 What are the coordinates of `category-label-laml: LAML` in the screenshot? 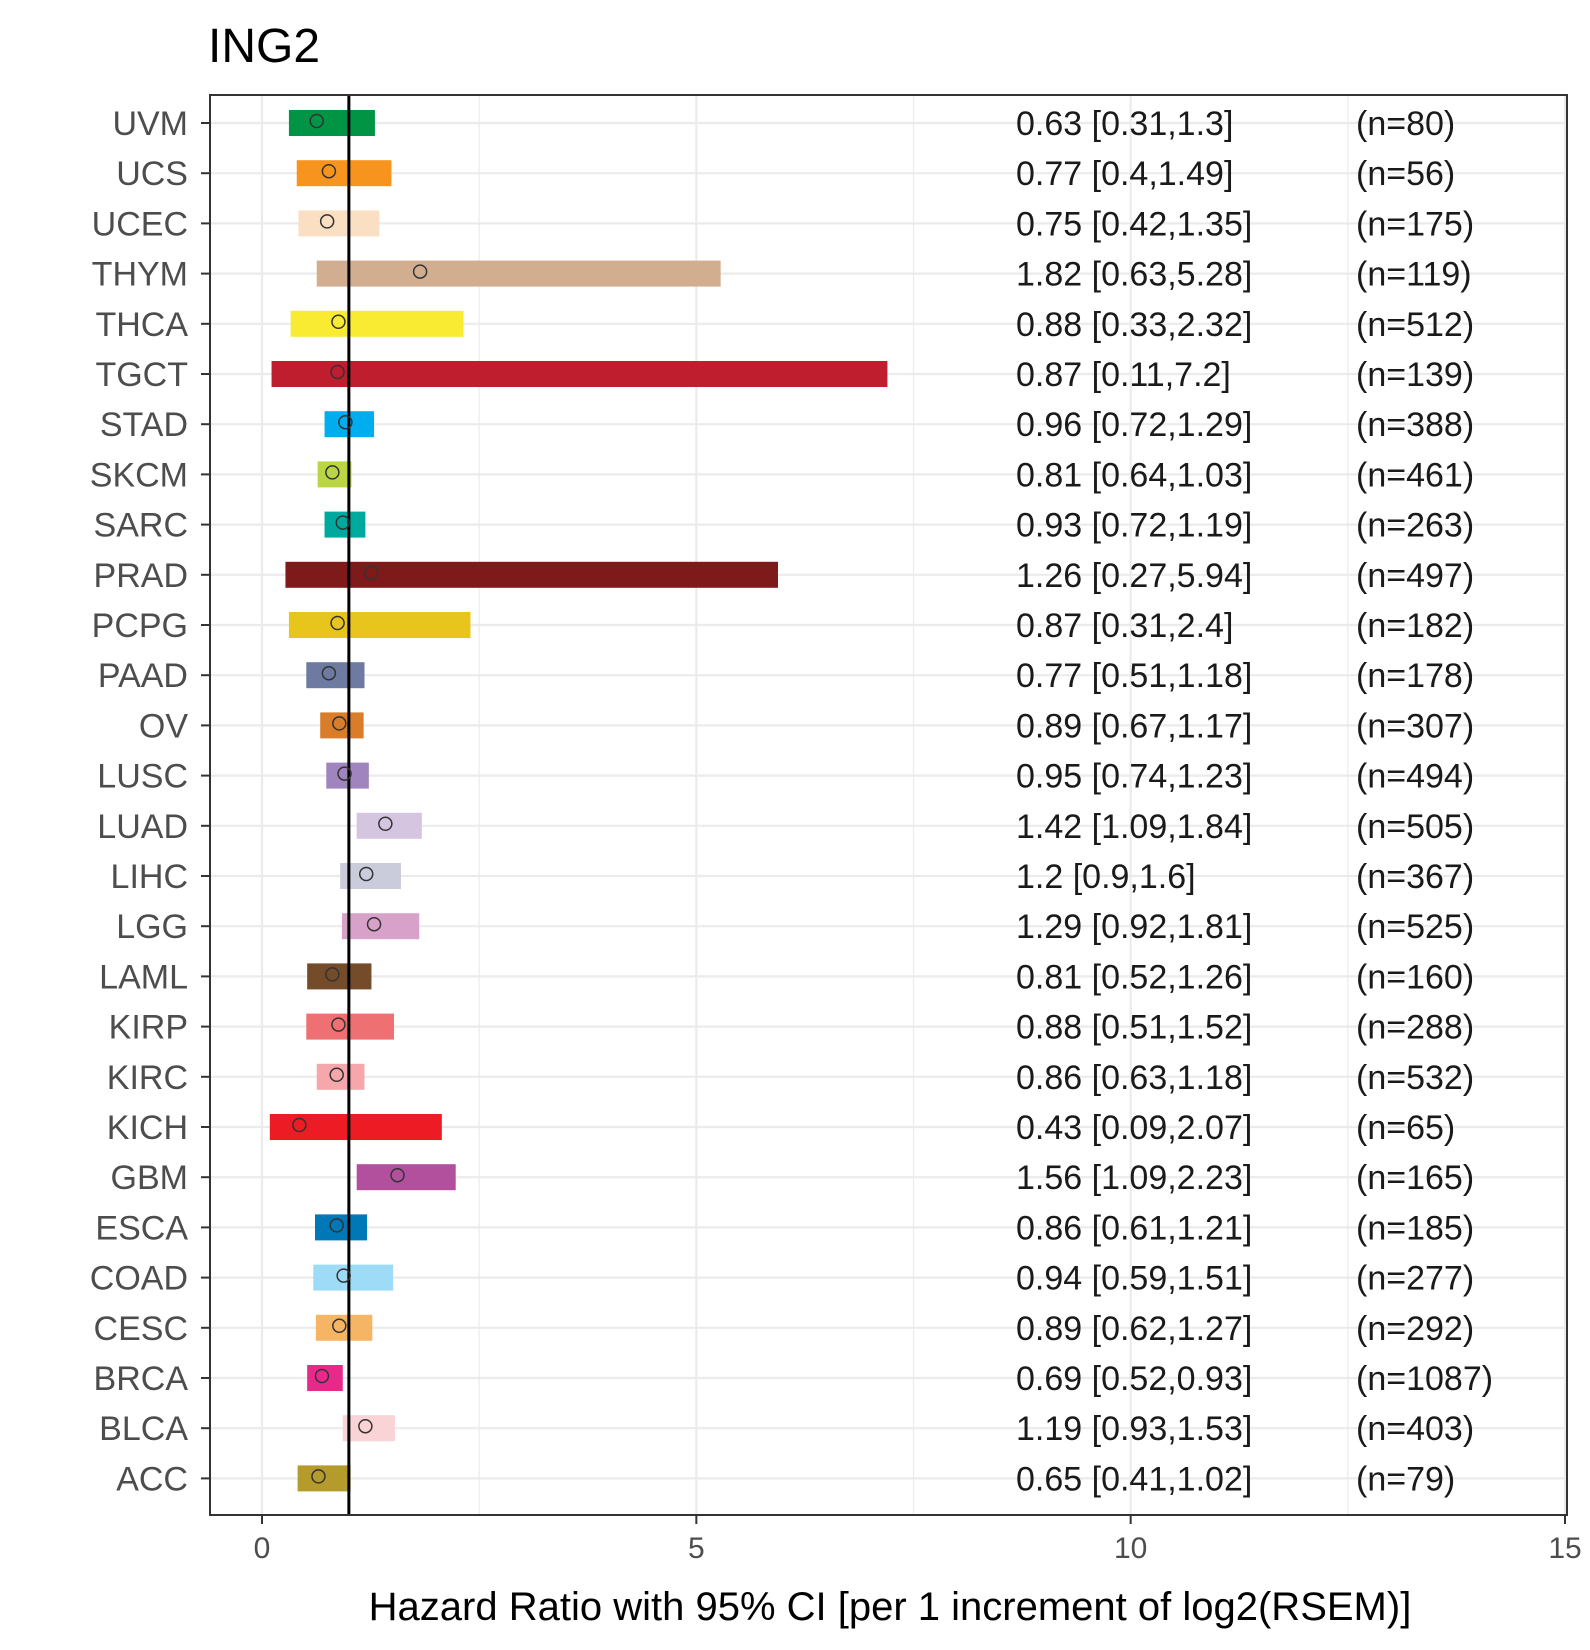 It's located at (143, 977).